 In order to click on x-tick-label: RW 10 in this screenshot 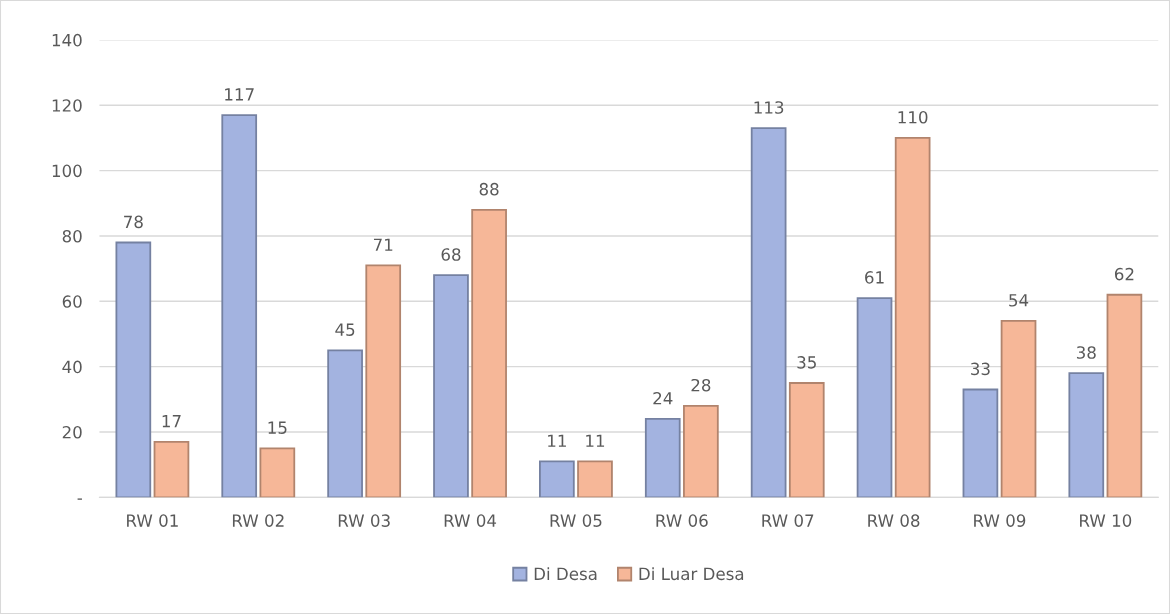, I will do `click(1106, 520)`.